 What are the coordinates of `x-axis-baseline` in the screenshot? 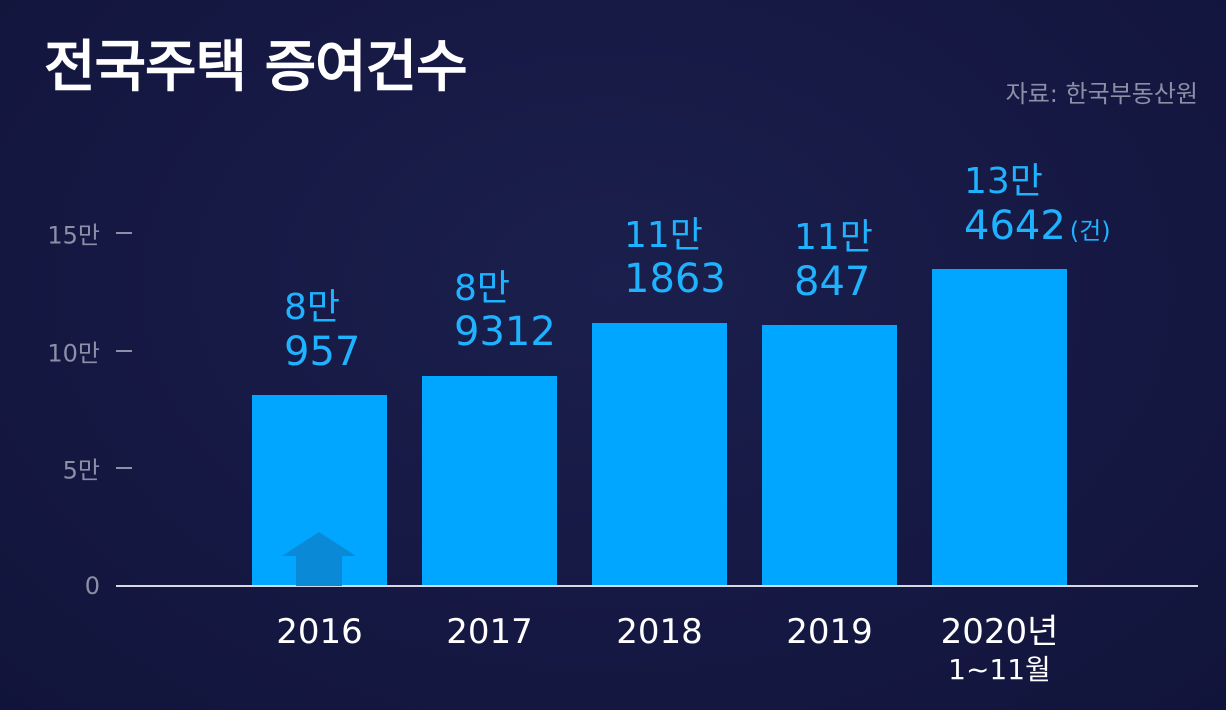 It's located at (657, 586).